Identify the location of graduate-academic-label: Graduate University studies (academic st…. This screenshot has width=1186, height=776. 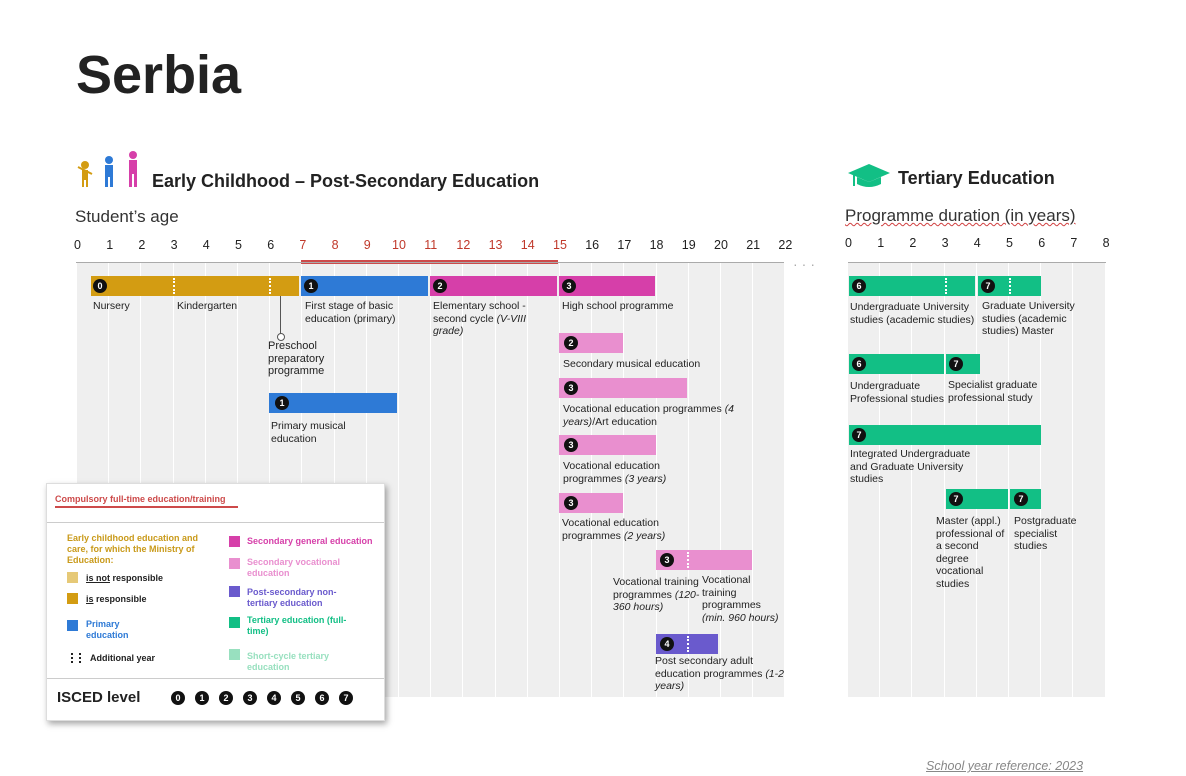
(1028, 318).